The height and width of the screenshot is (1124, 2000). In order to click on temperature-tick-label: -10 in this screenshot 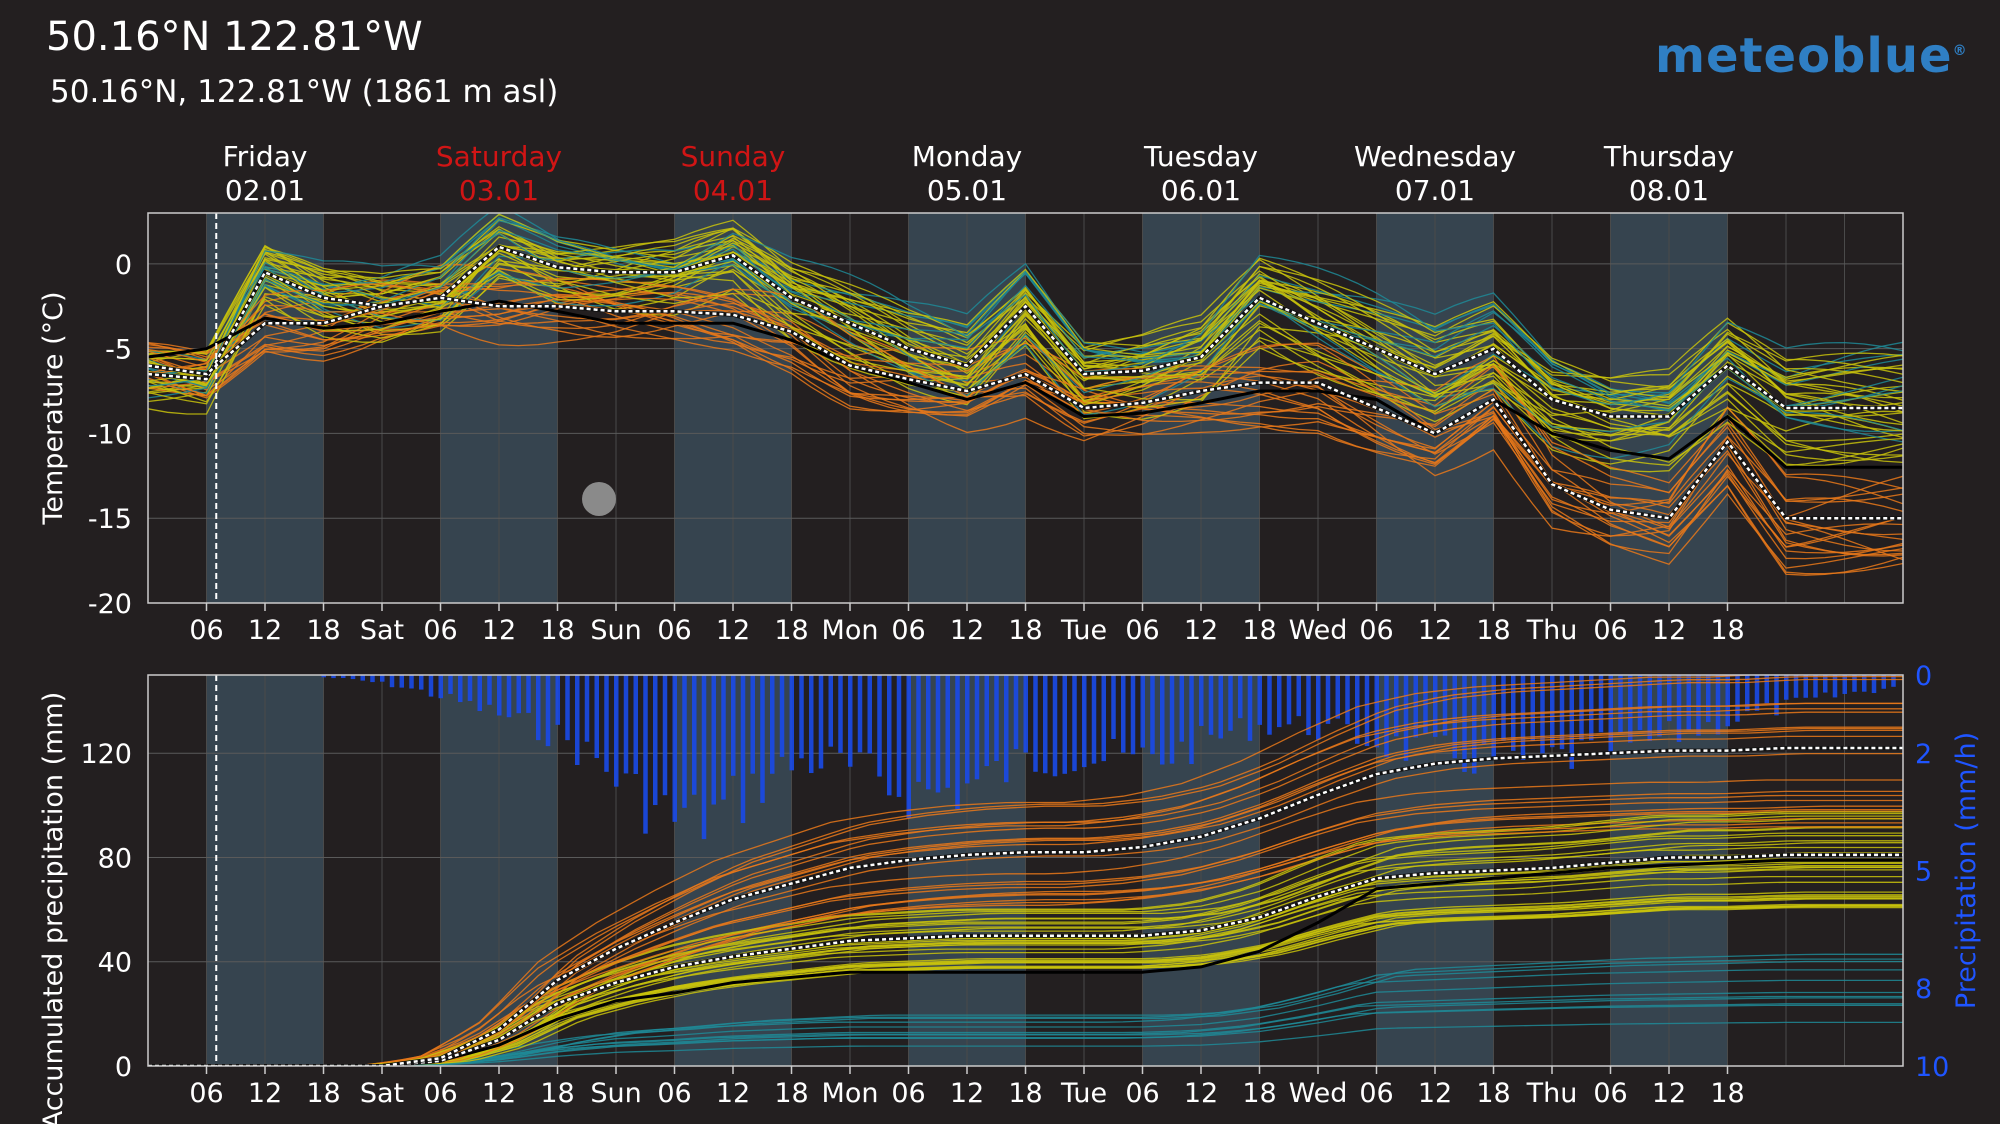, I will do `click(110, 434)`.